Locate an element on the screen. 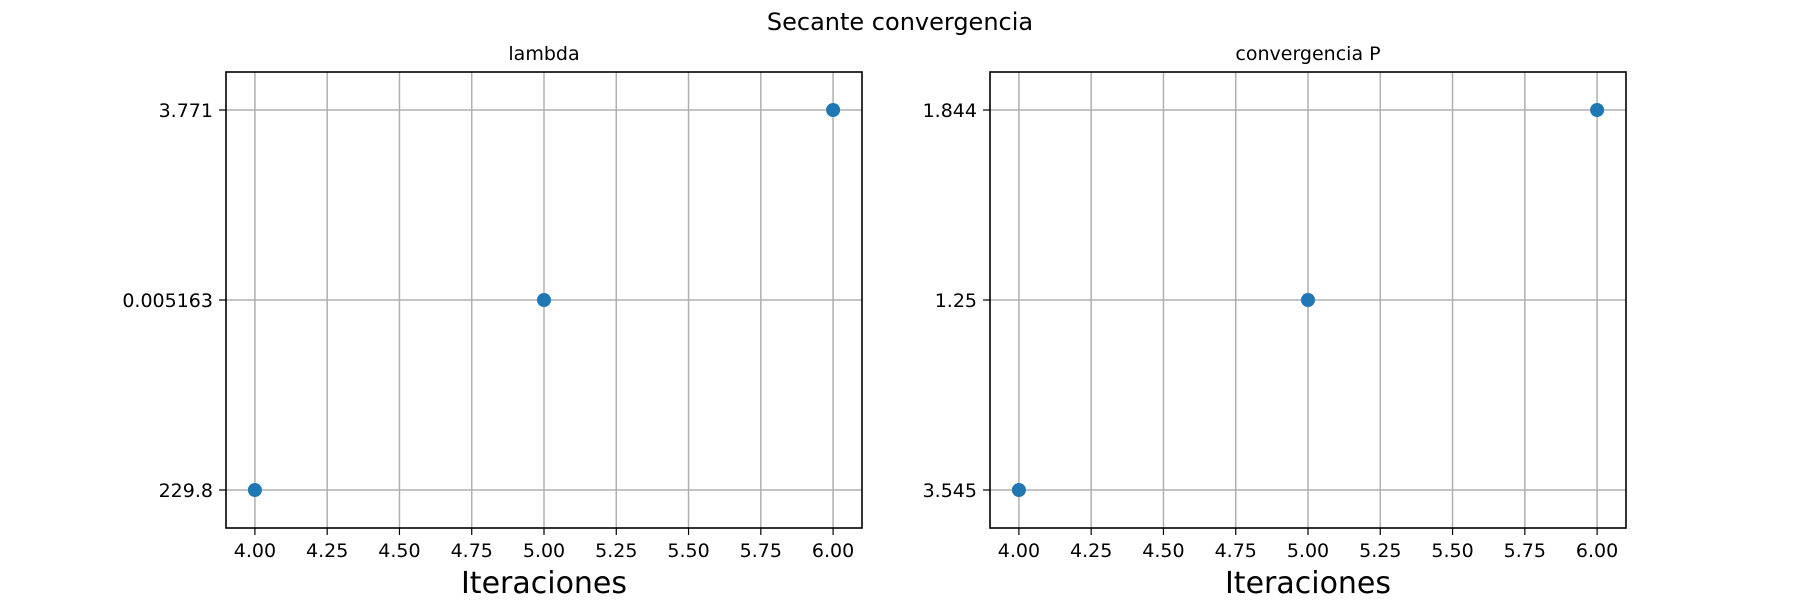 The image size is (1800, 604). y-tick-label: 229.8 is located at coordinates (186, 491).